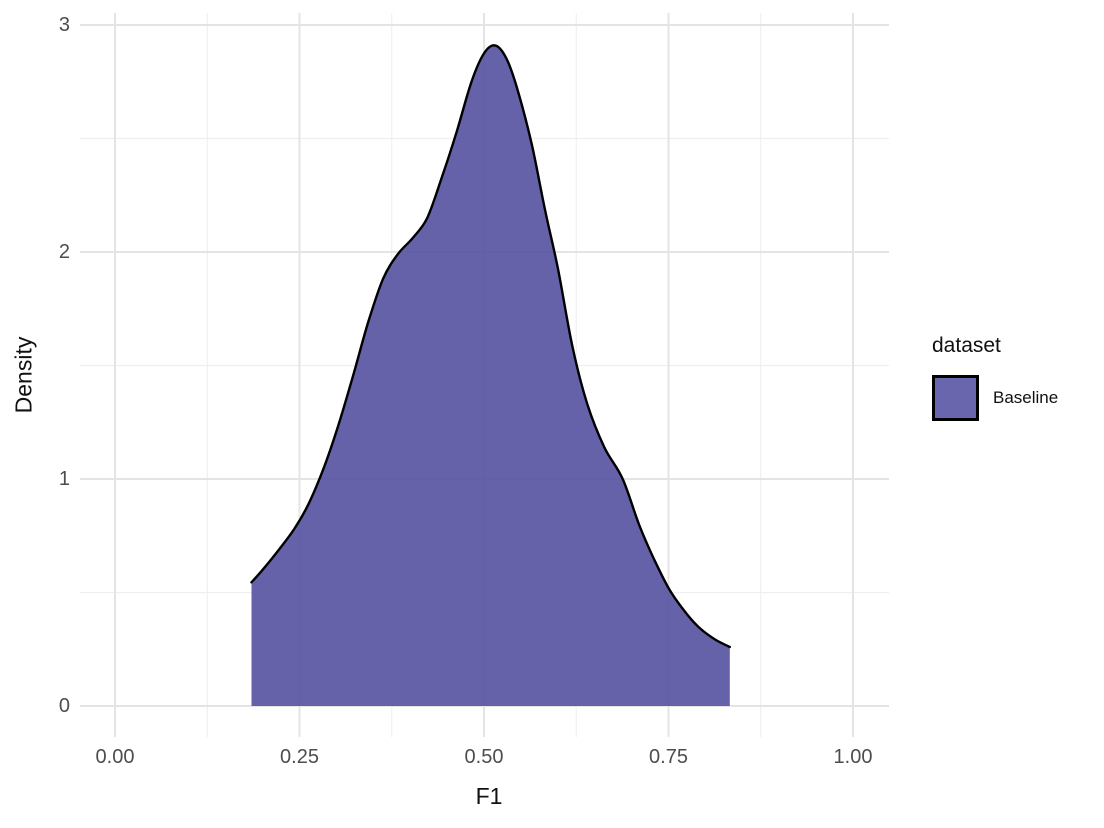 The height and width of the screenshot is (828, 1104). I want to click on x-axis-title: F1, so click(489, 796).